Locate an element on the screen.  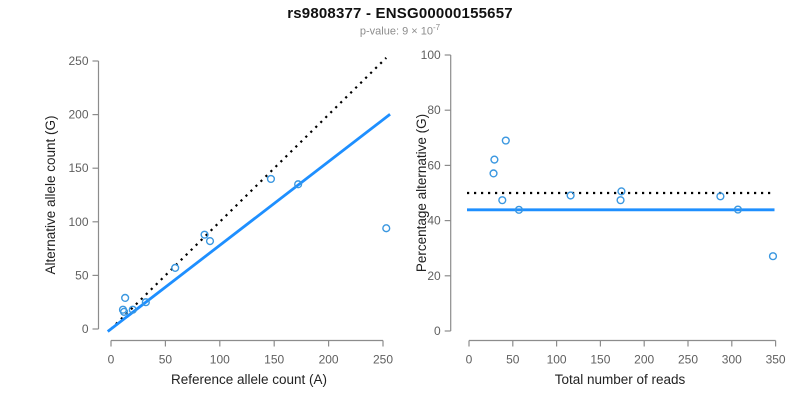
y-tick-label: 150 is located at coordinates (78, 168).